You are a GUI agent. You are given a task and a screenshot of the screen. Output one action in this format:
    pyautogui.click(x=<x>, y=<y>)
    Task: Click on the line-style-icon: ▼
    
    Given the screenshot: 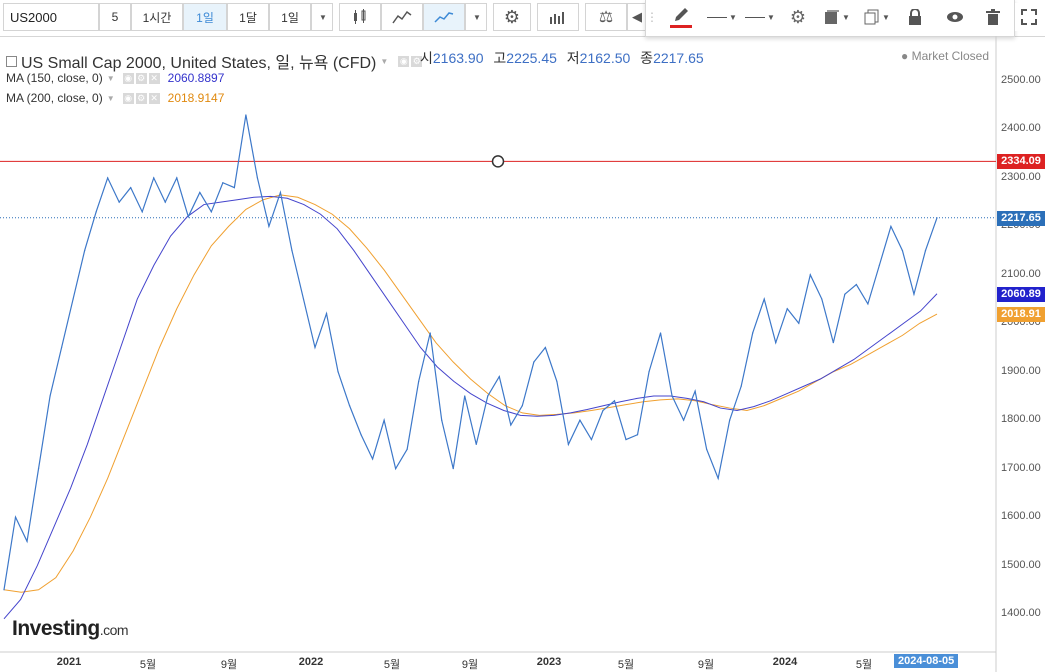 What is the action you would take?
    pyautogui.click(x=722, y=17)
    